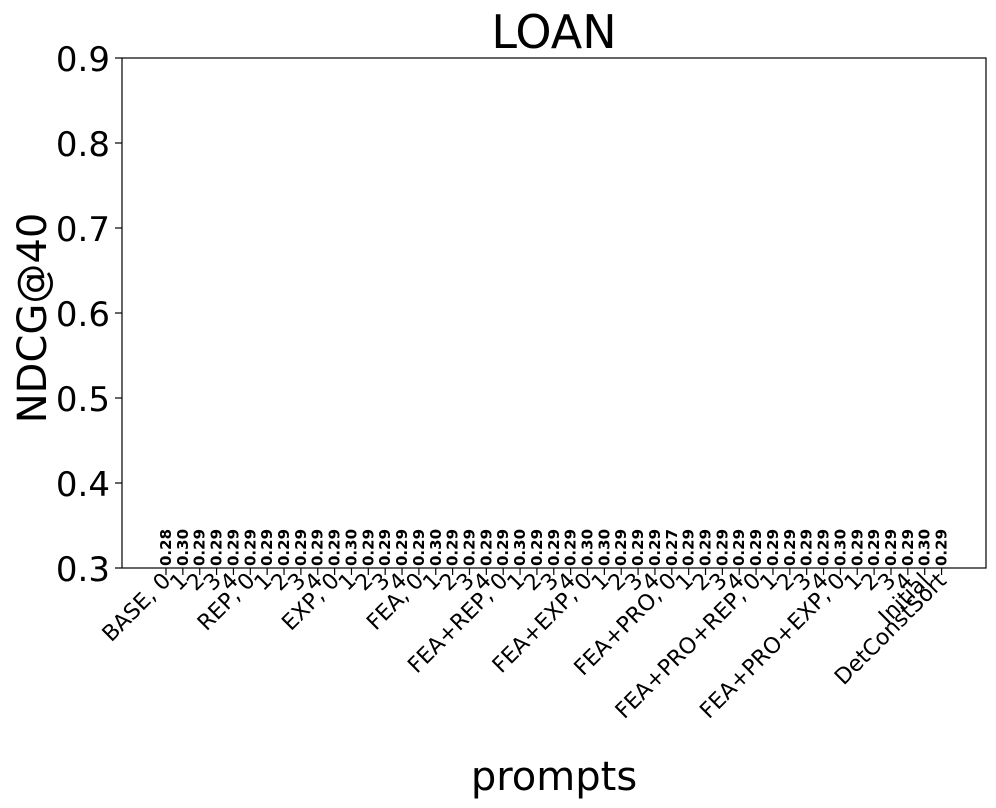 Image resolution: width=996 pixels, height=808 pixels. I want to click on y-tick-label: 0.5, so click(83, 400).